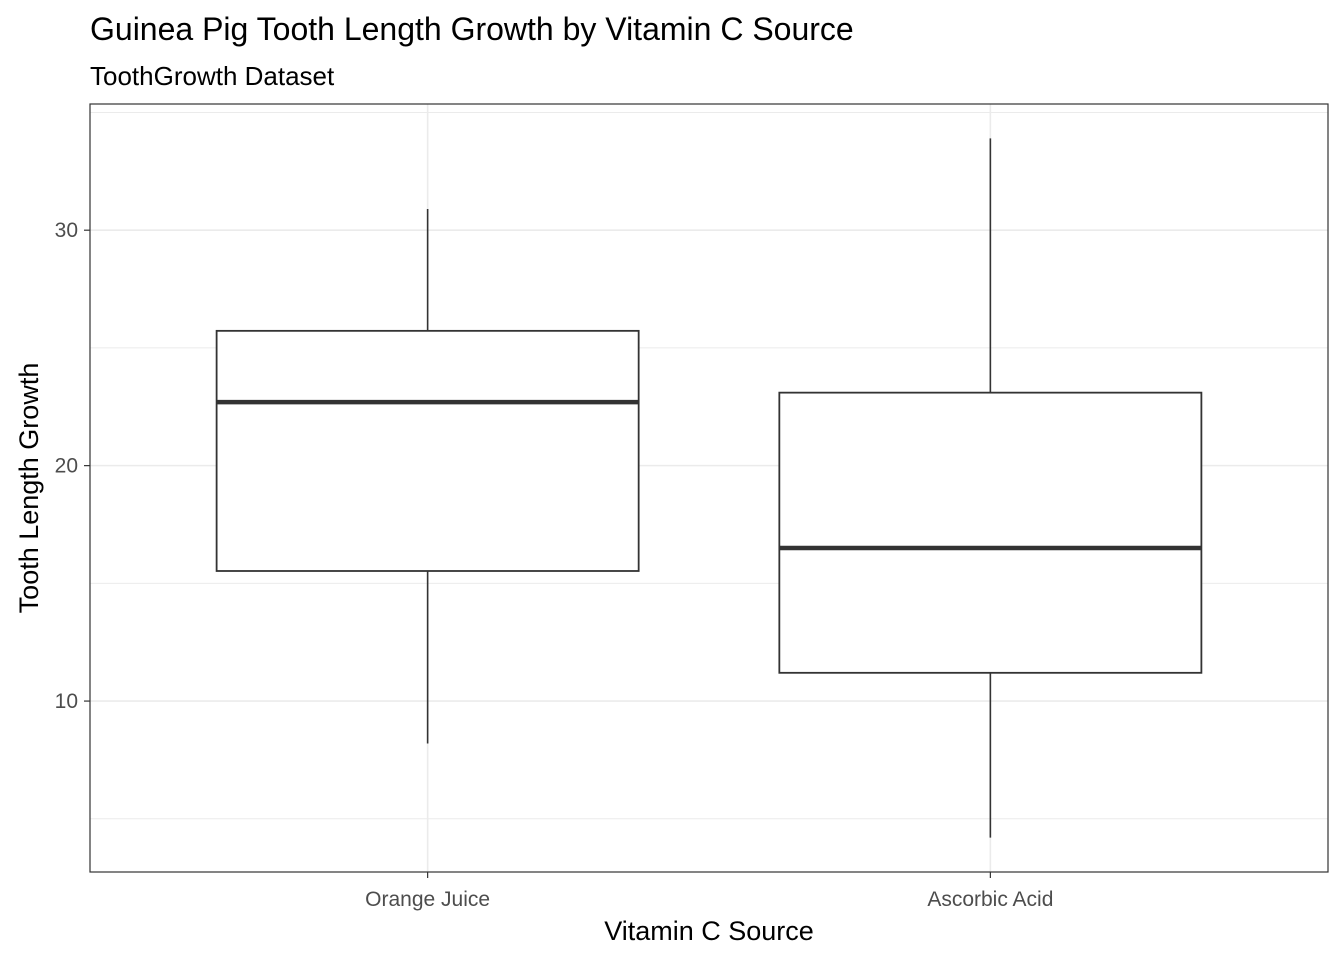 The width and height of the screenshot is (1344, 960). What do you see at coordinates (66, 701) in the screenshot?
I see `y-tick-label: 10` at bounding box center [66, 701].